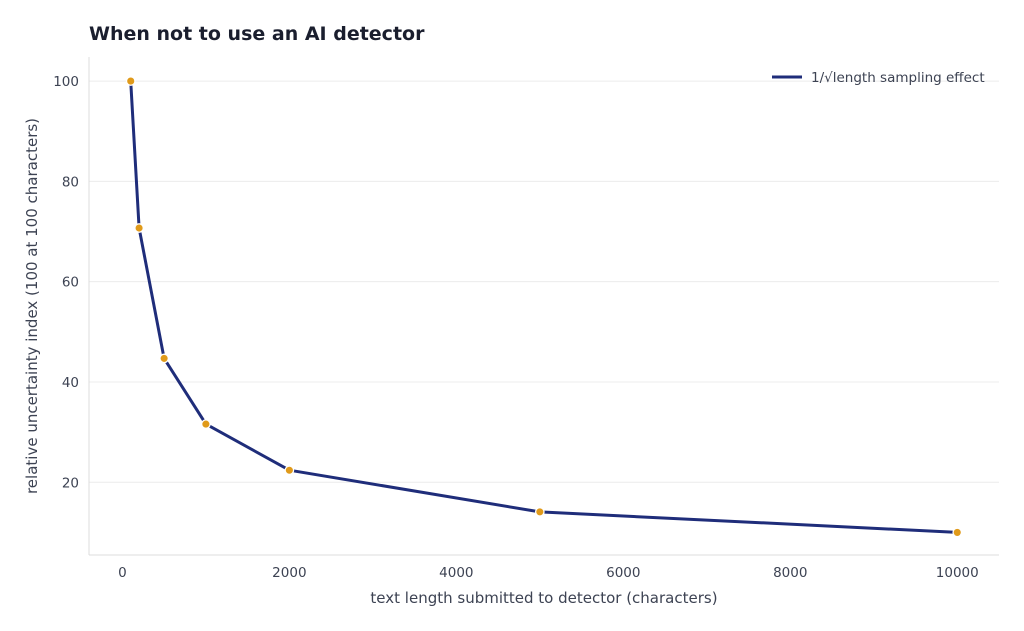 The height and width of the screenshot is (631, 1024). What do you see at coordinates (66, 82) in the screenshot?
I see `y-tick-label: 100` at bounding box center [66, 82].